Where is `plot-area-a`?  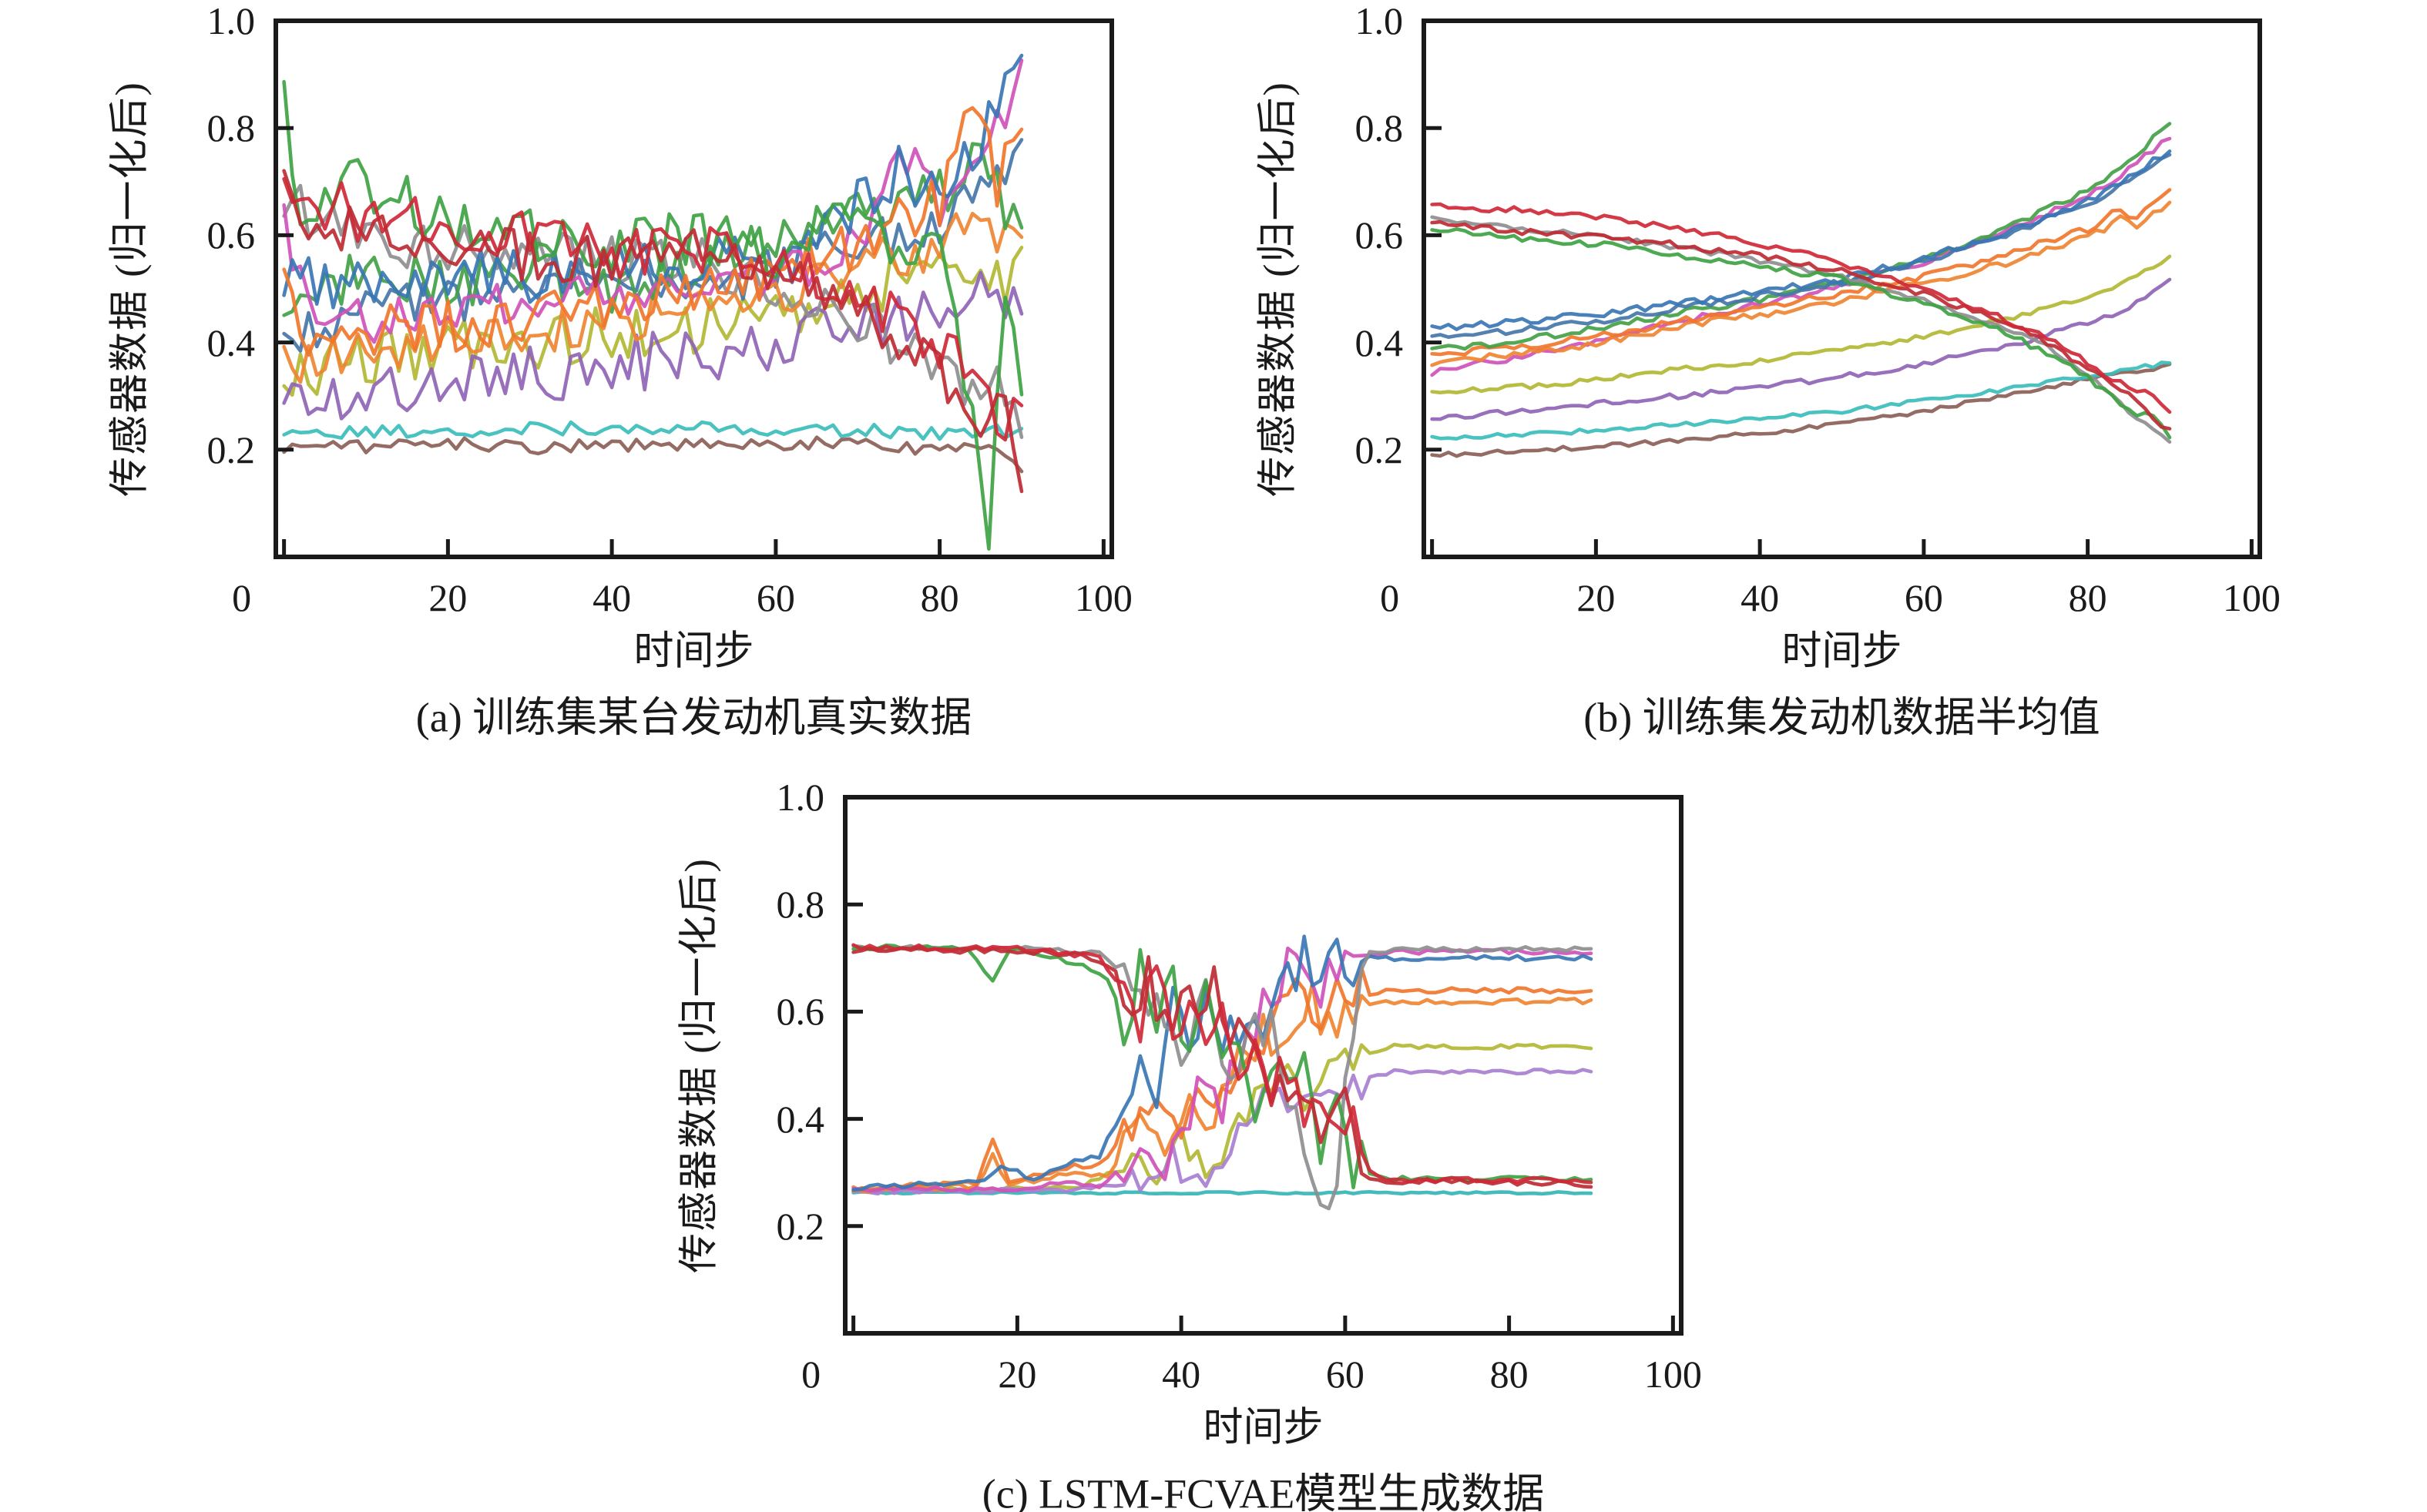
plot-area-a is located at coordinates (694, 288).